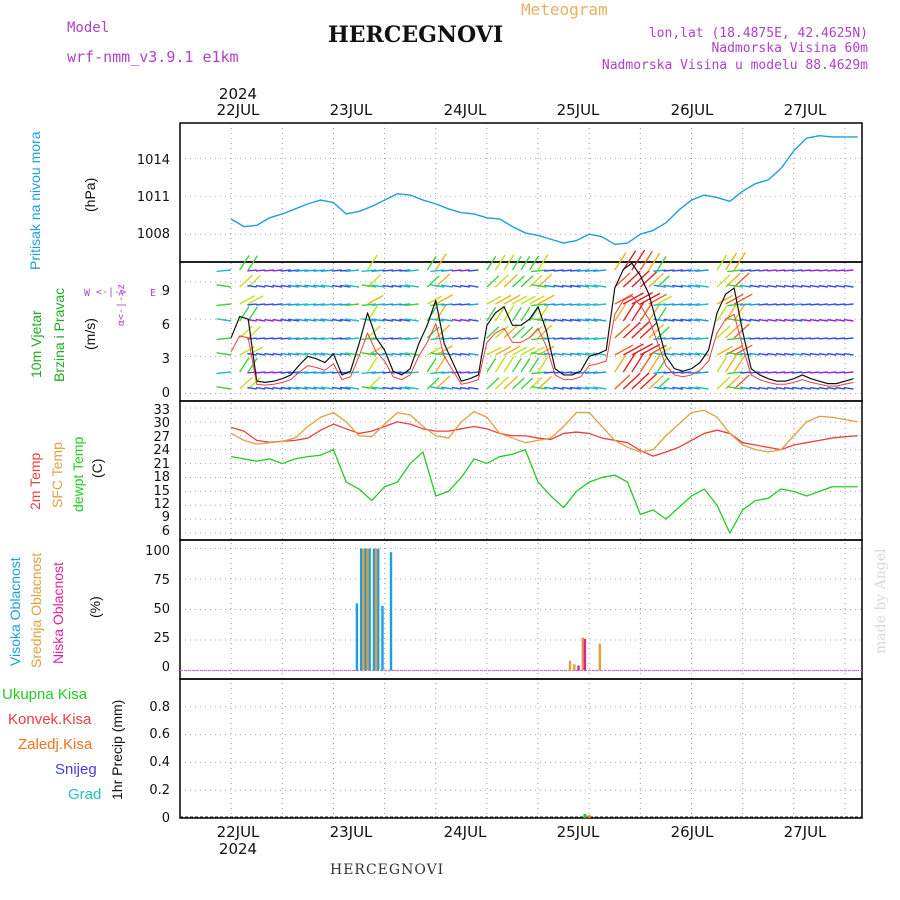 This screenshot has height=900, width=900. What do you see at coordinates (88, 28) in the screenshot?
I see `model-label: Model` at bounding box center [88, 28].